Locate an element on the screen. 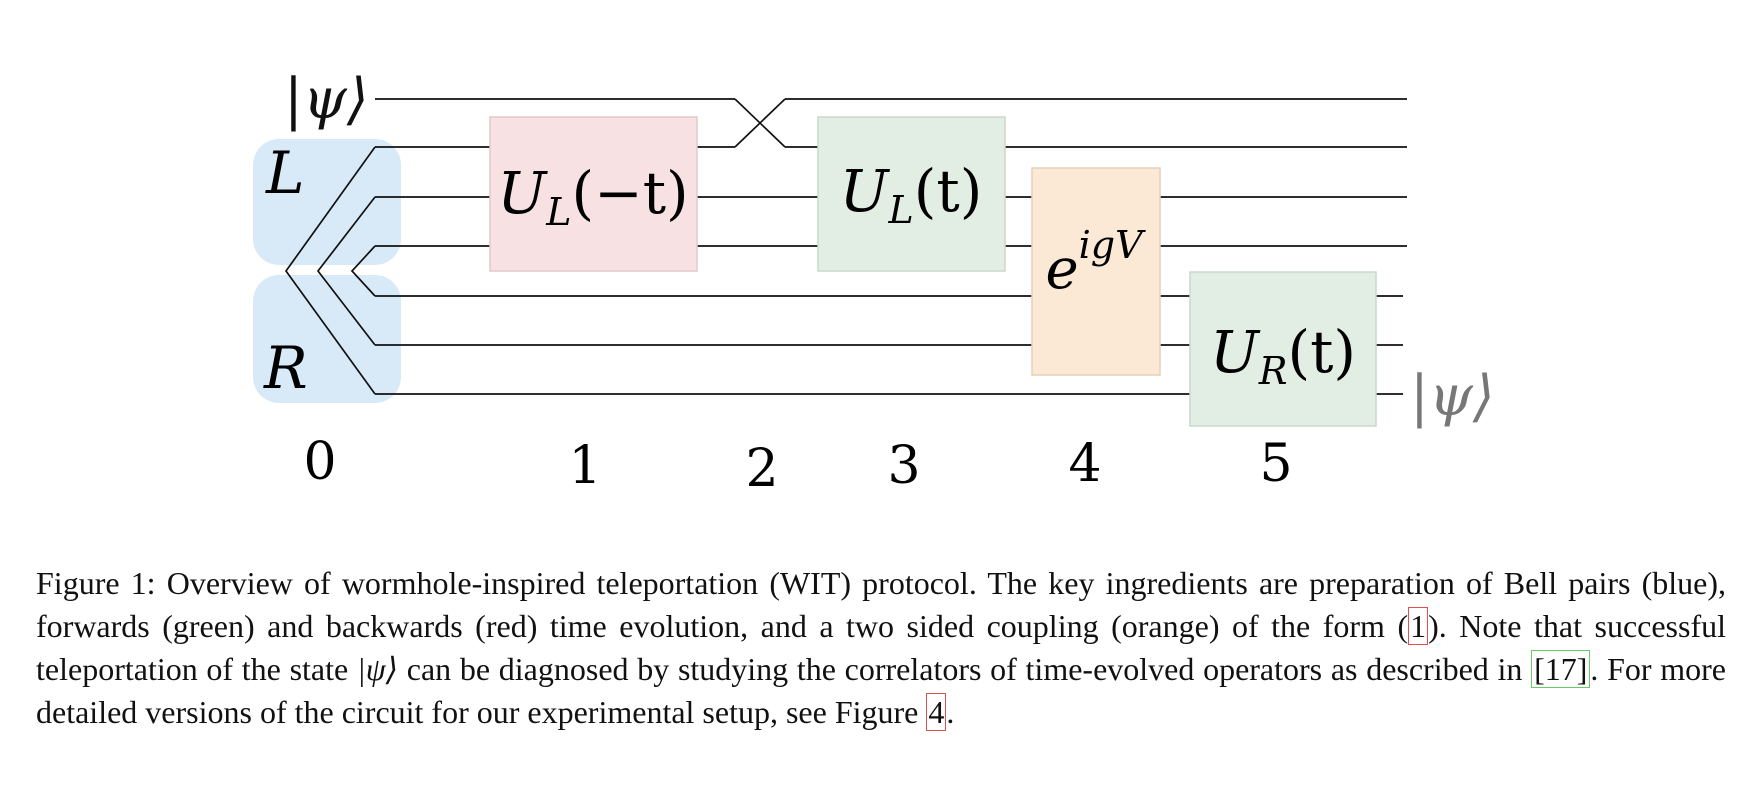 The height and width of the screenshot is (804, 1742). gate-coupling-box is located at coordinates (1096, 271).